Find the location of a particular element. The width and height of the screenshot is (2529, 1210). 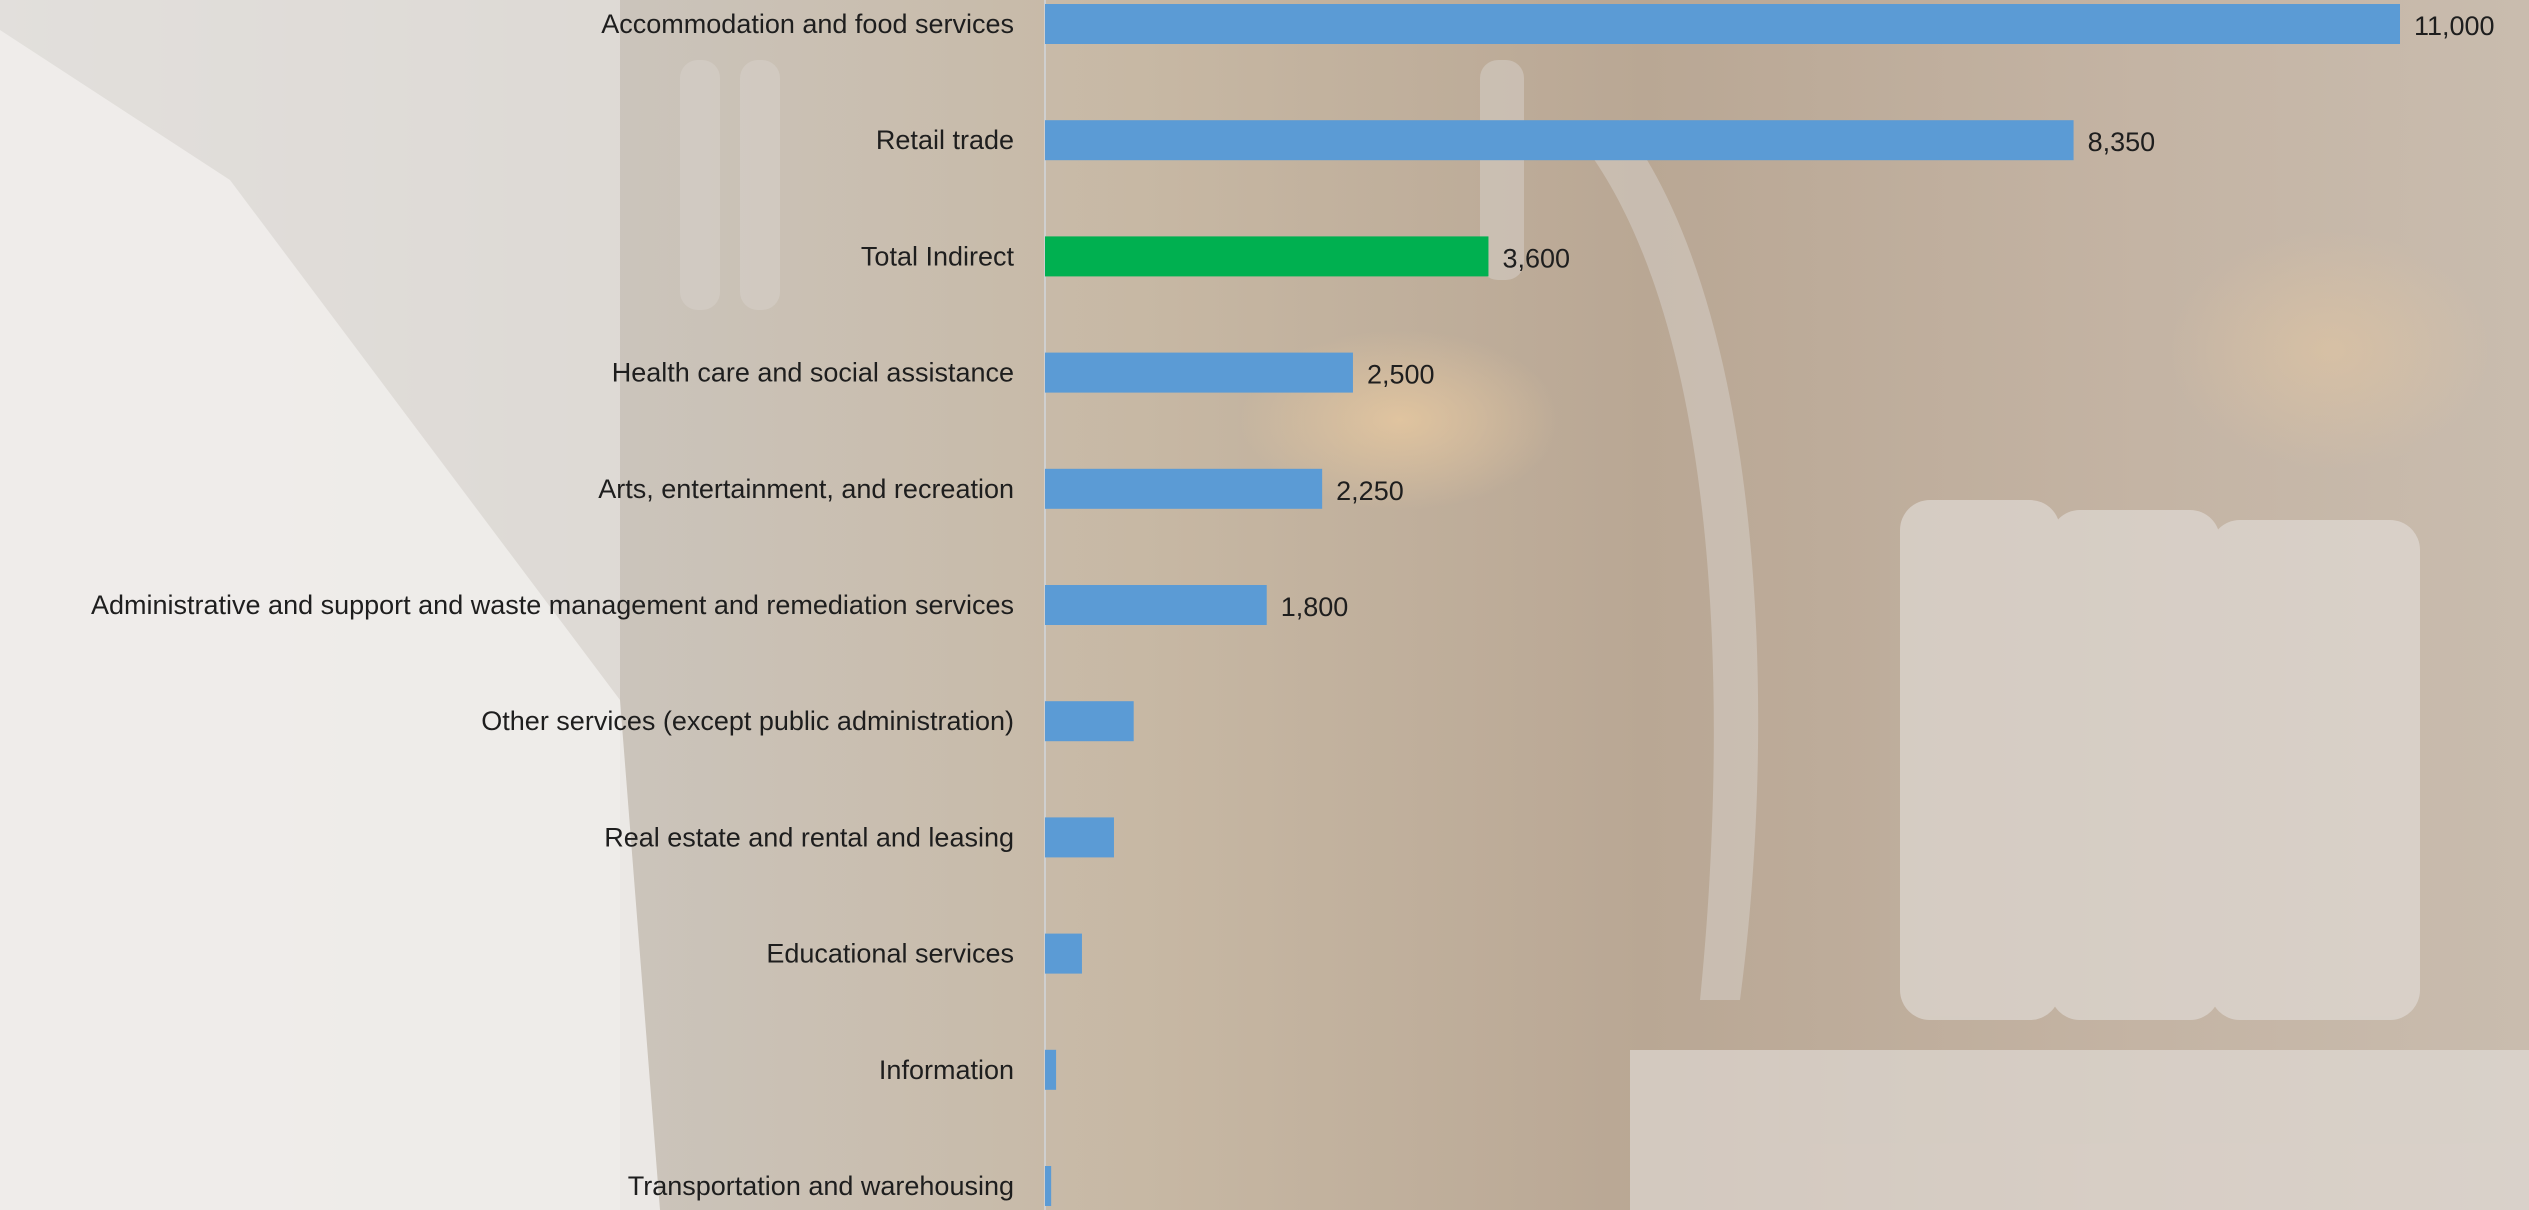

category-label: Retail trade is located at coordinates (945, 140).